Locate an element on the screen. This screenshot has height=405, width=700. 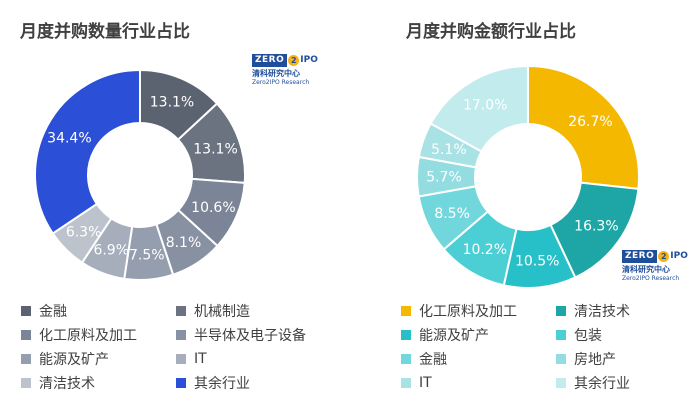
legend-item: 房地产 is located at coordinates (628, 359).